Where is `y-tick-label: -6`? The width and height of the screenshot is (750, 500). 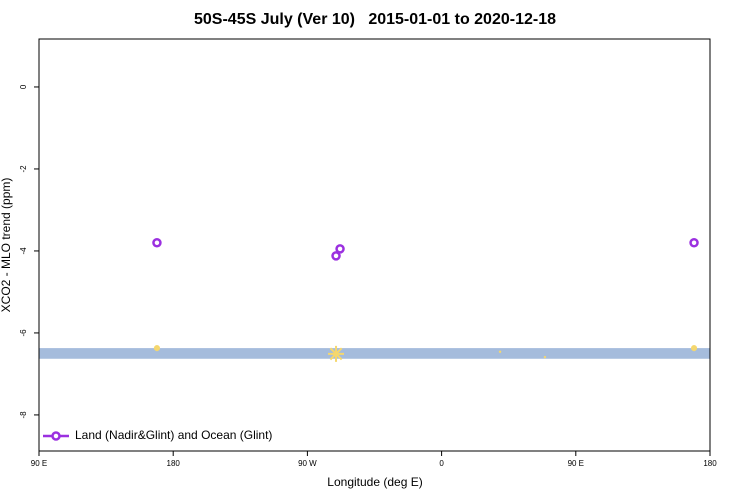 y-tick-label: -6 is located at coordinates (23, 333).